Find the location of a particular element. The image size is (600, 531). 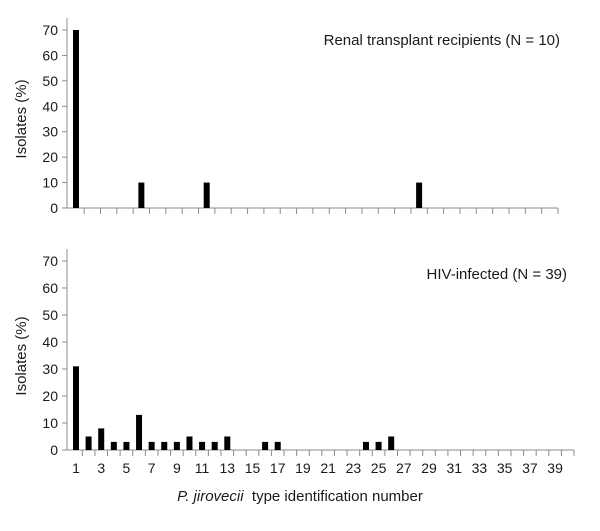

panel-title: Renal transplant recipients (N = 10) is located at coordinates (442, 40).